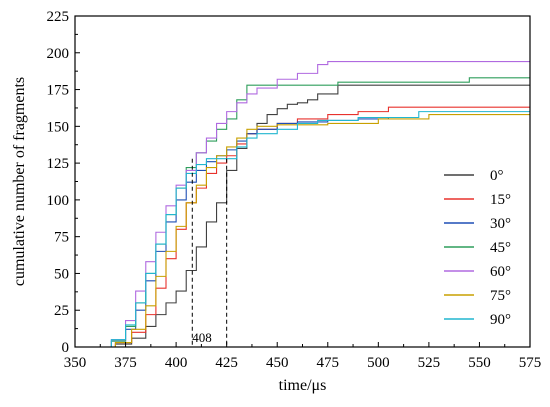  Describe the element at coordinates (125, 363) in the screenshot. I see `x-tick-label: 375` at that location.